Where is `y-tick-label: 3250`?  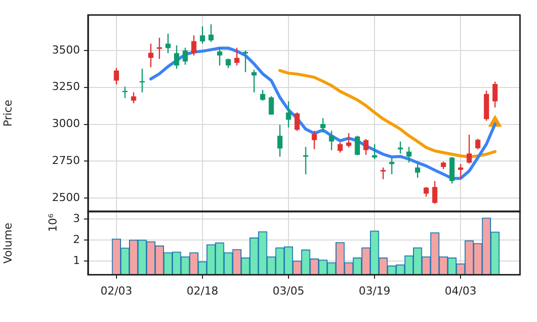 y-tick-label: 3250 is located at coordinates (66, 87).